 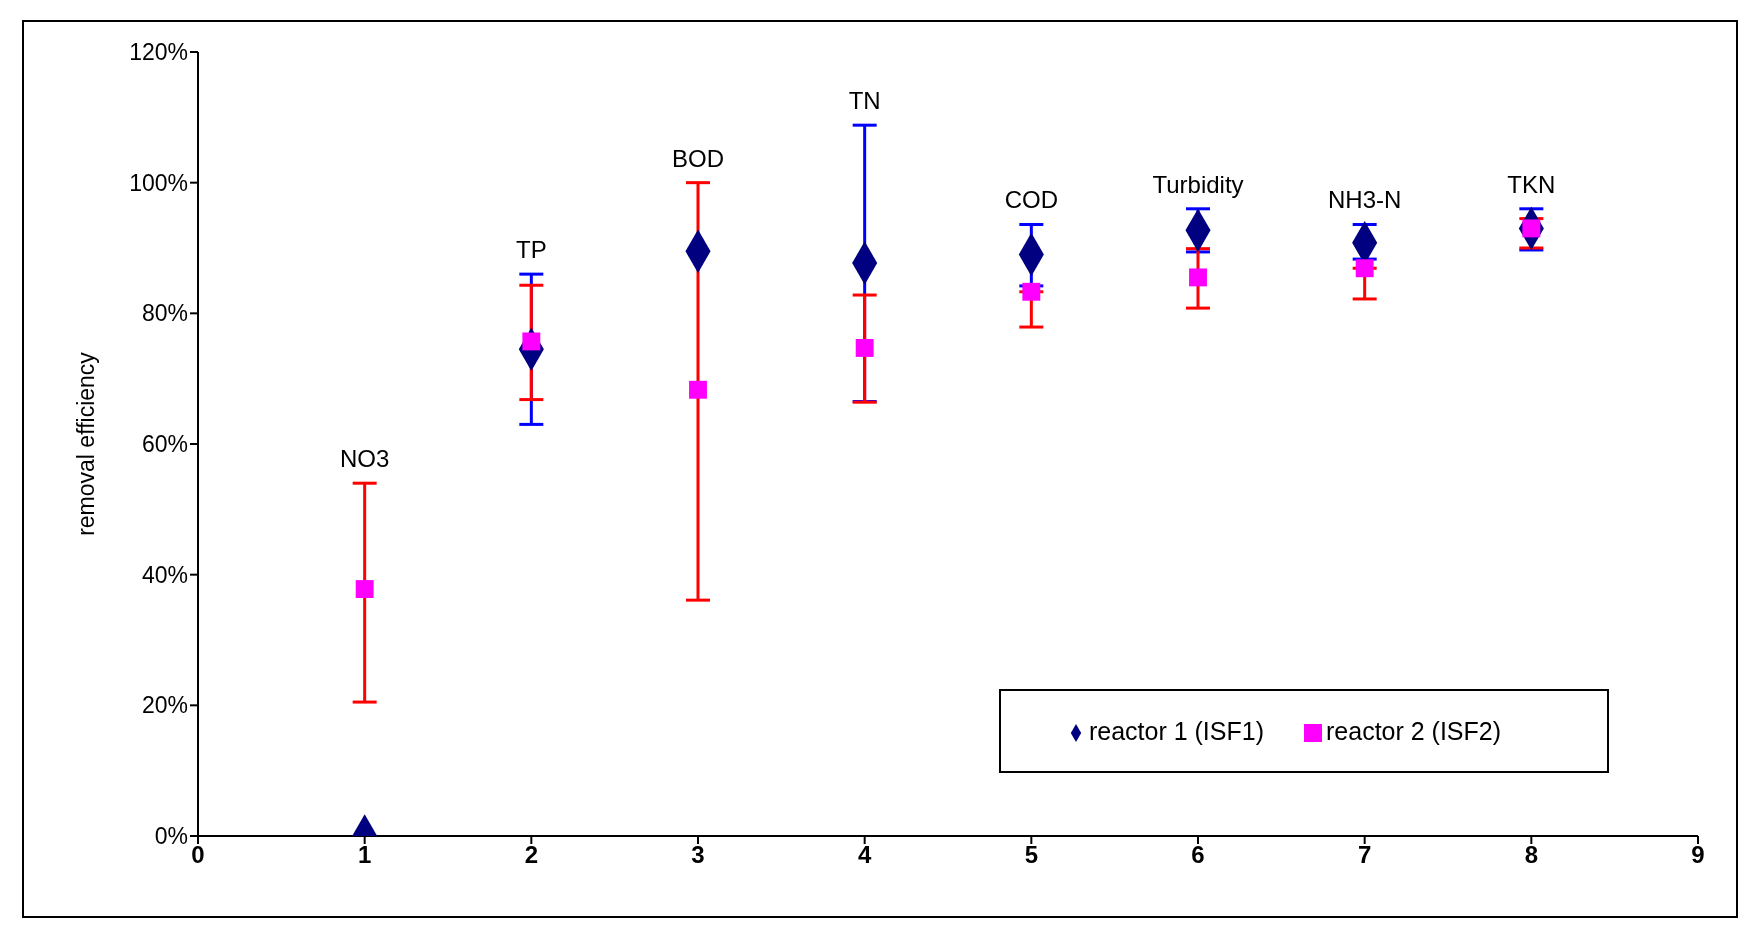 I want to click on annotation: Turbidity, so click(x=1198, y=184).